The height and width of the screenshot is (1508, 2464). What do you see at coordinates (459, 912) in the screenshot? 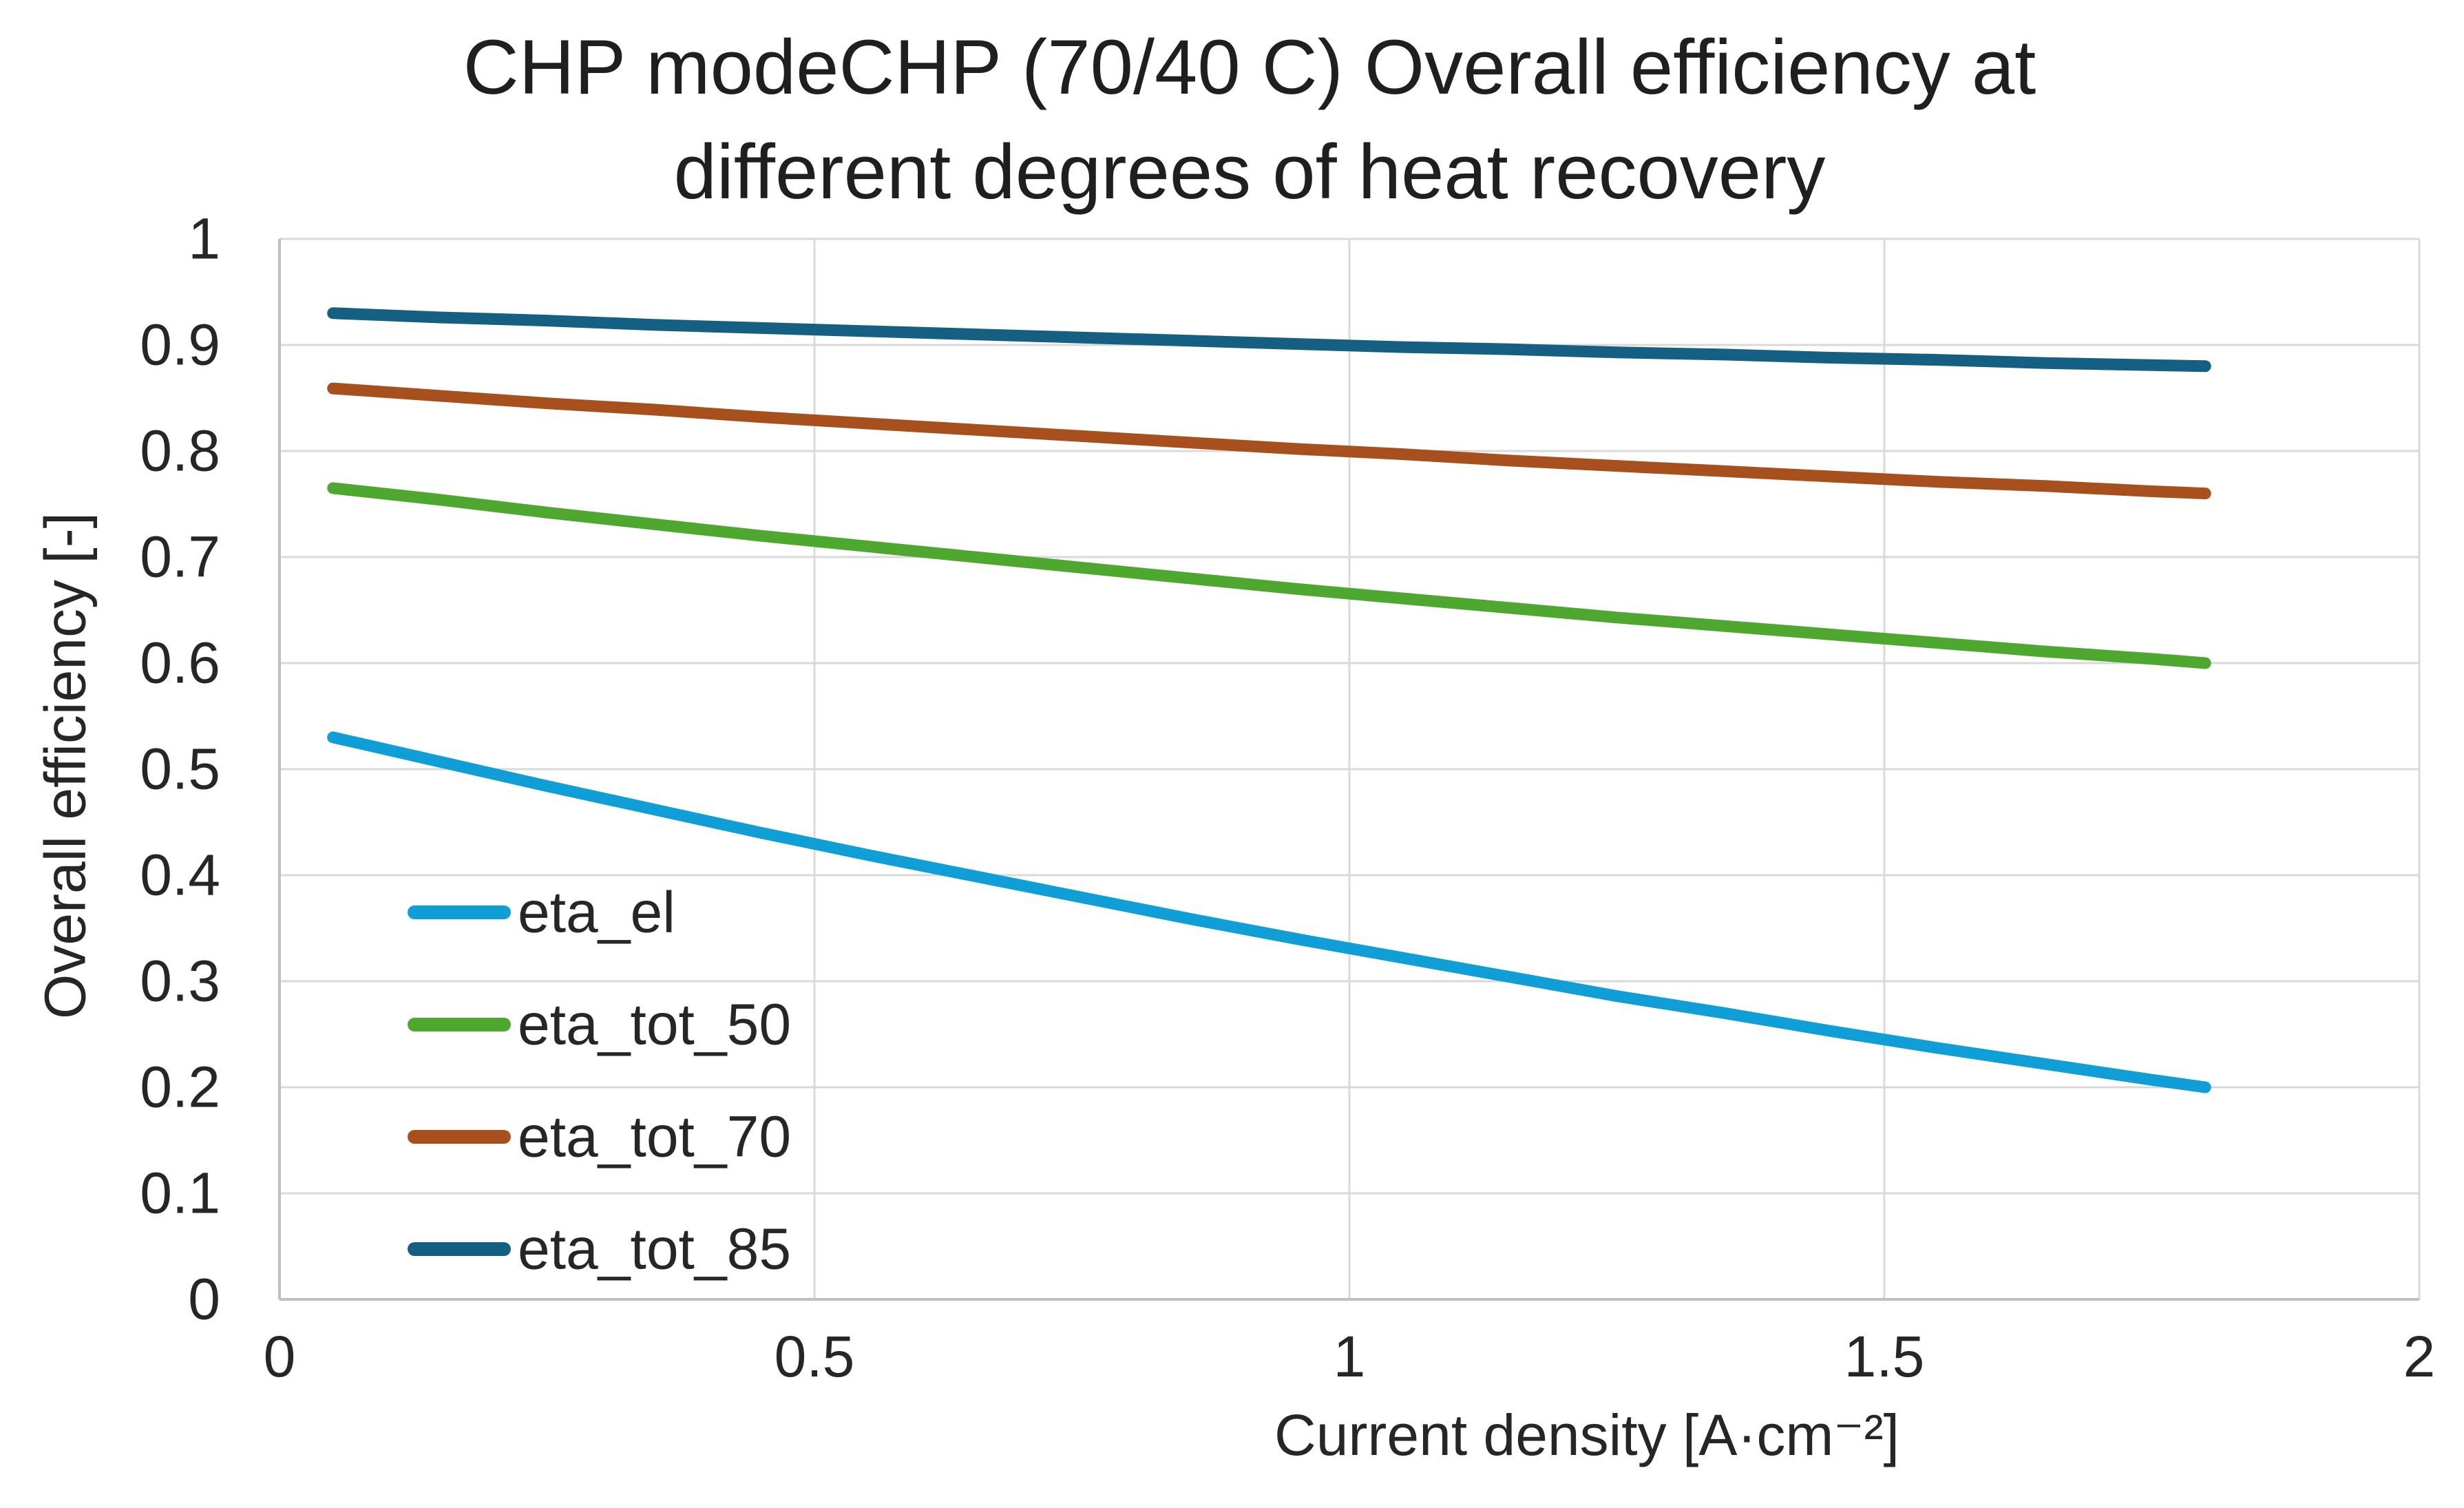
I see `legend-swatch-eta_el` at bounding box center [459, 912].